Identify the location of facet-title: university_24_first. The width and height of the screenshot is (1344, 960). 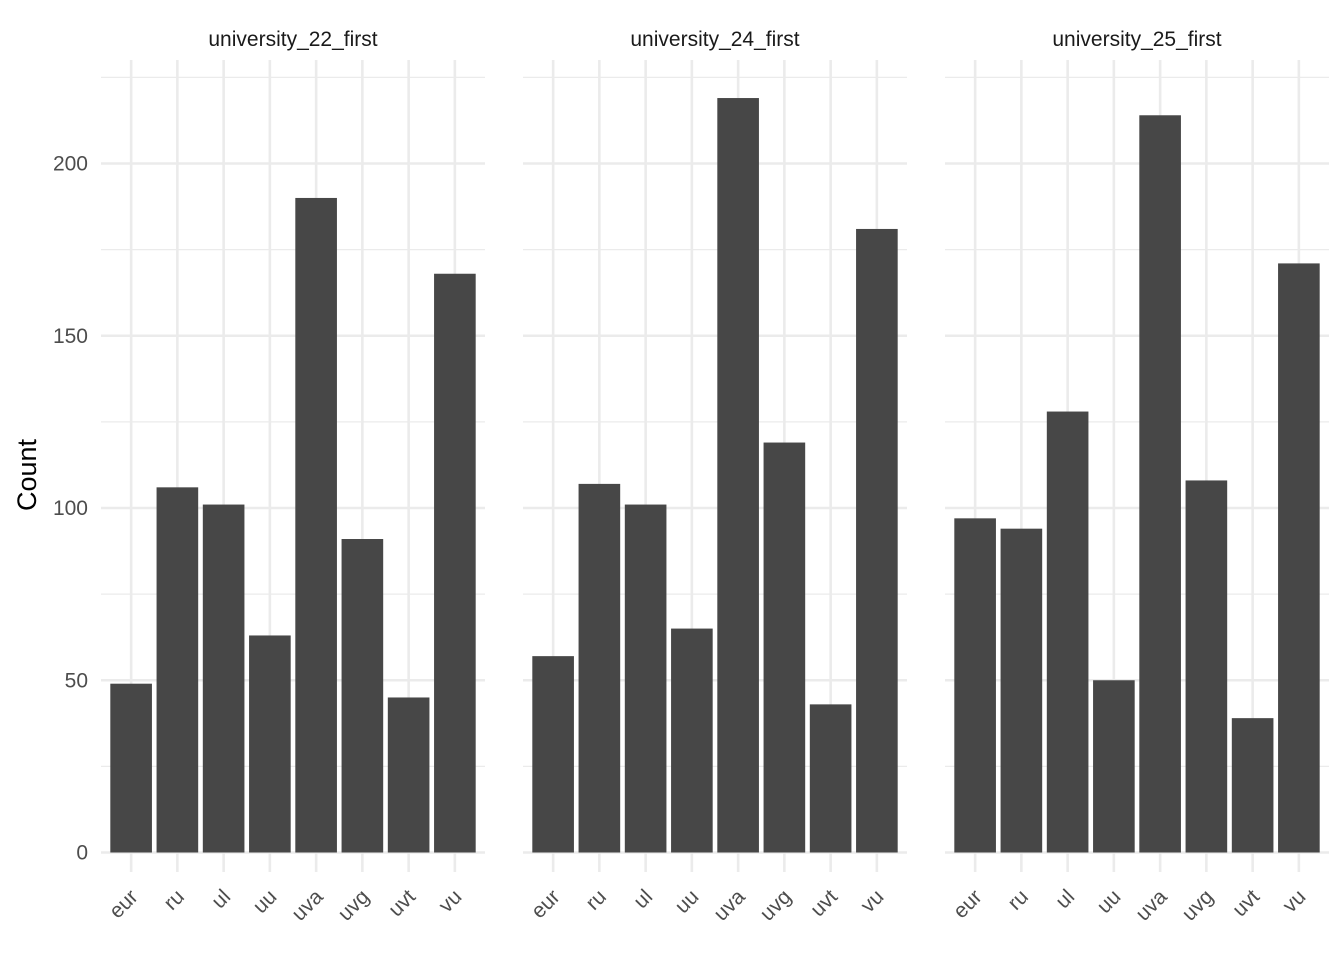
(714, 39).